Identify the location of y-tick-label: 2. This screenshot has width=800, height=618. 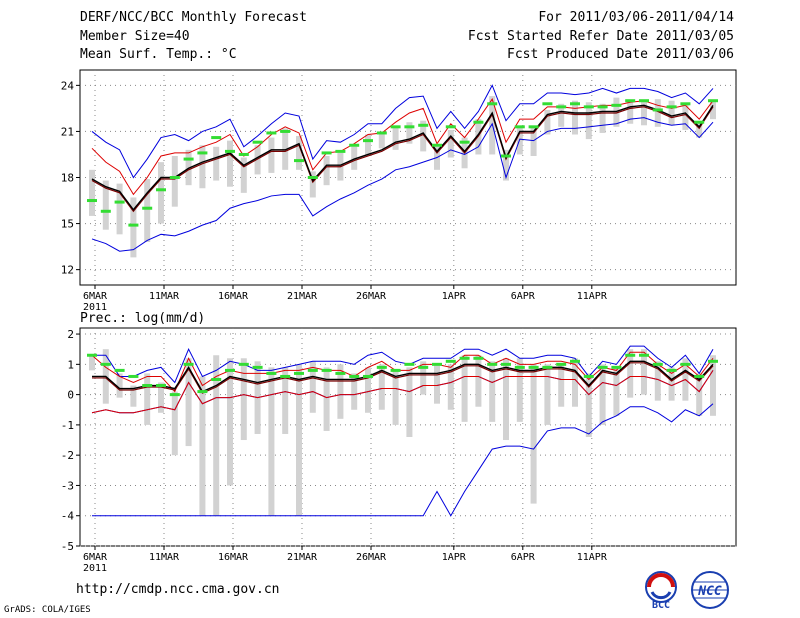
(70, 334).